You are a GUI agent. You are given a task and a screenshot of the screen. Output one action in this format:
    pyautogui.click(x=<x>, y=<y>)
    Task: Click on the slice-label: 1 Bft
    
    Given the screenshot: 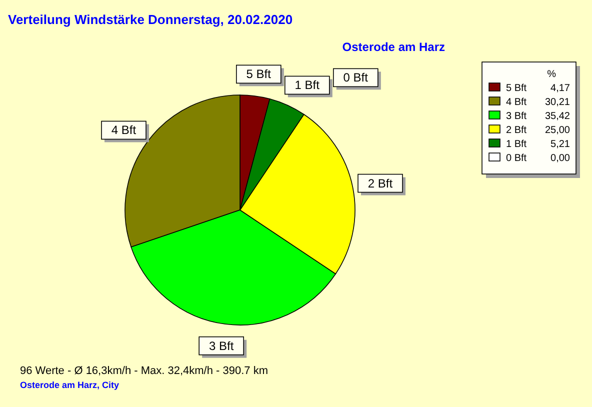 What is the action you would take?
    pyautogui.click(x=307, y=85)
    